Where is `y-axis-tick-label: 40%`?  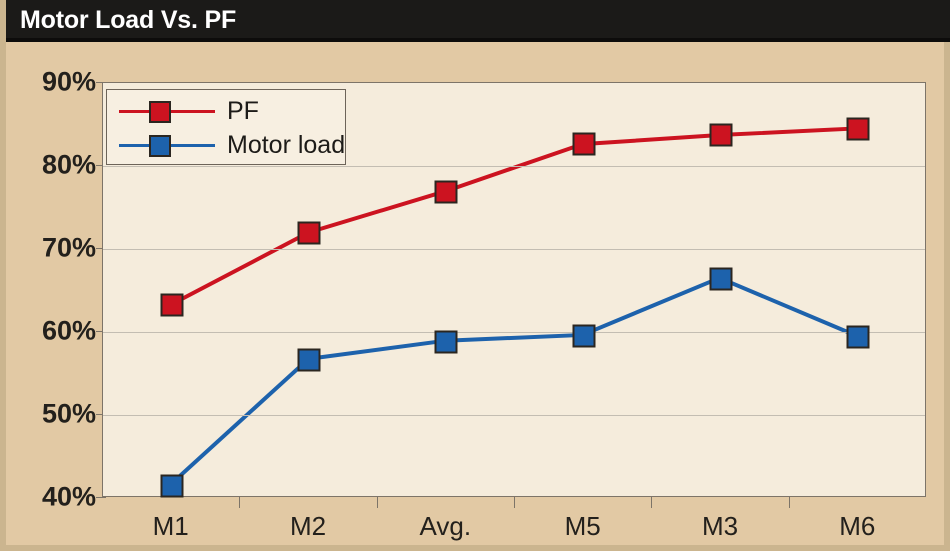 y-axis-tick-label: 40% is located at coordinates (68, 496).